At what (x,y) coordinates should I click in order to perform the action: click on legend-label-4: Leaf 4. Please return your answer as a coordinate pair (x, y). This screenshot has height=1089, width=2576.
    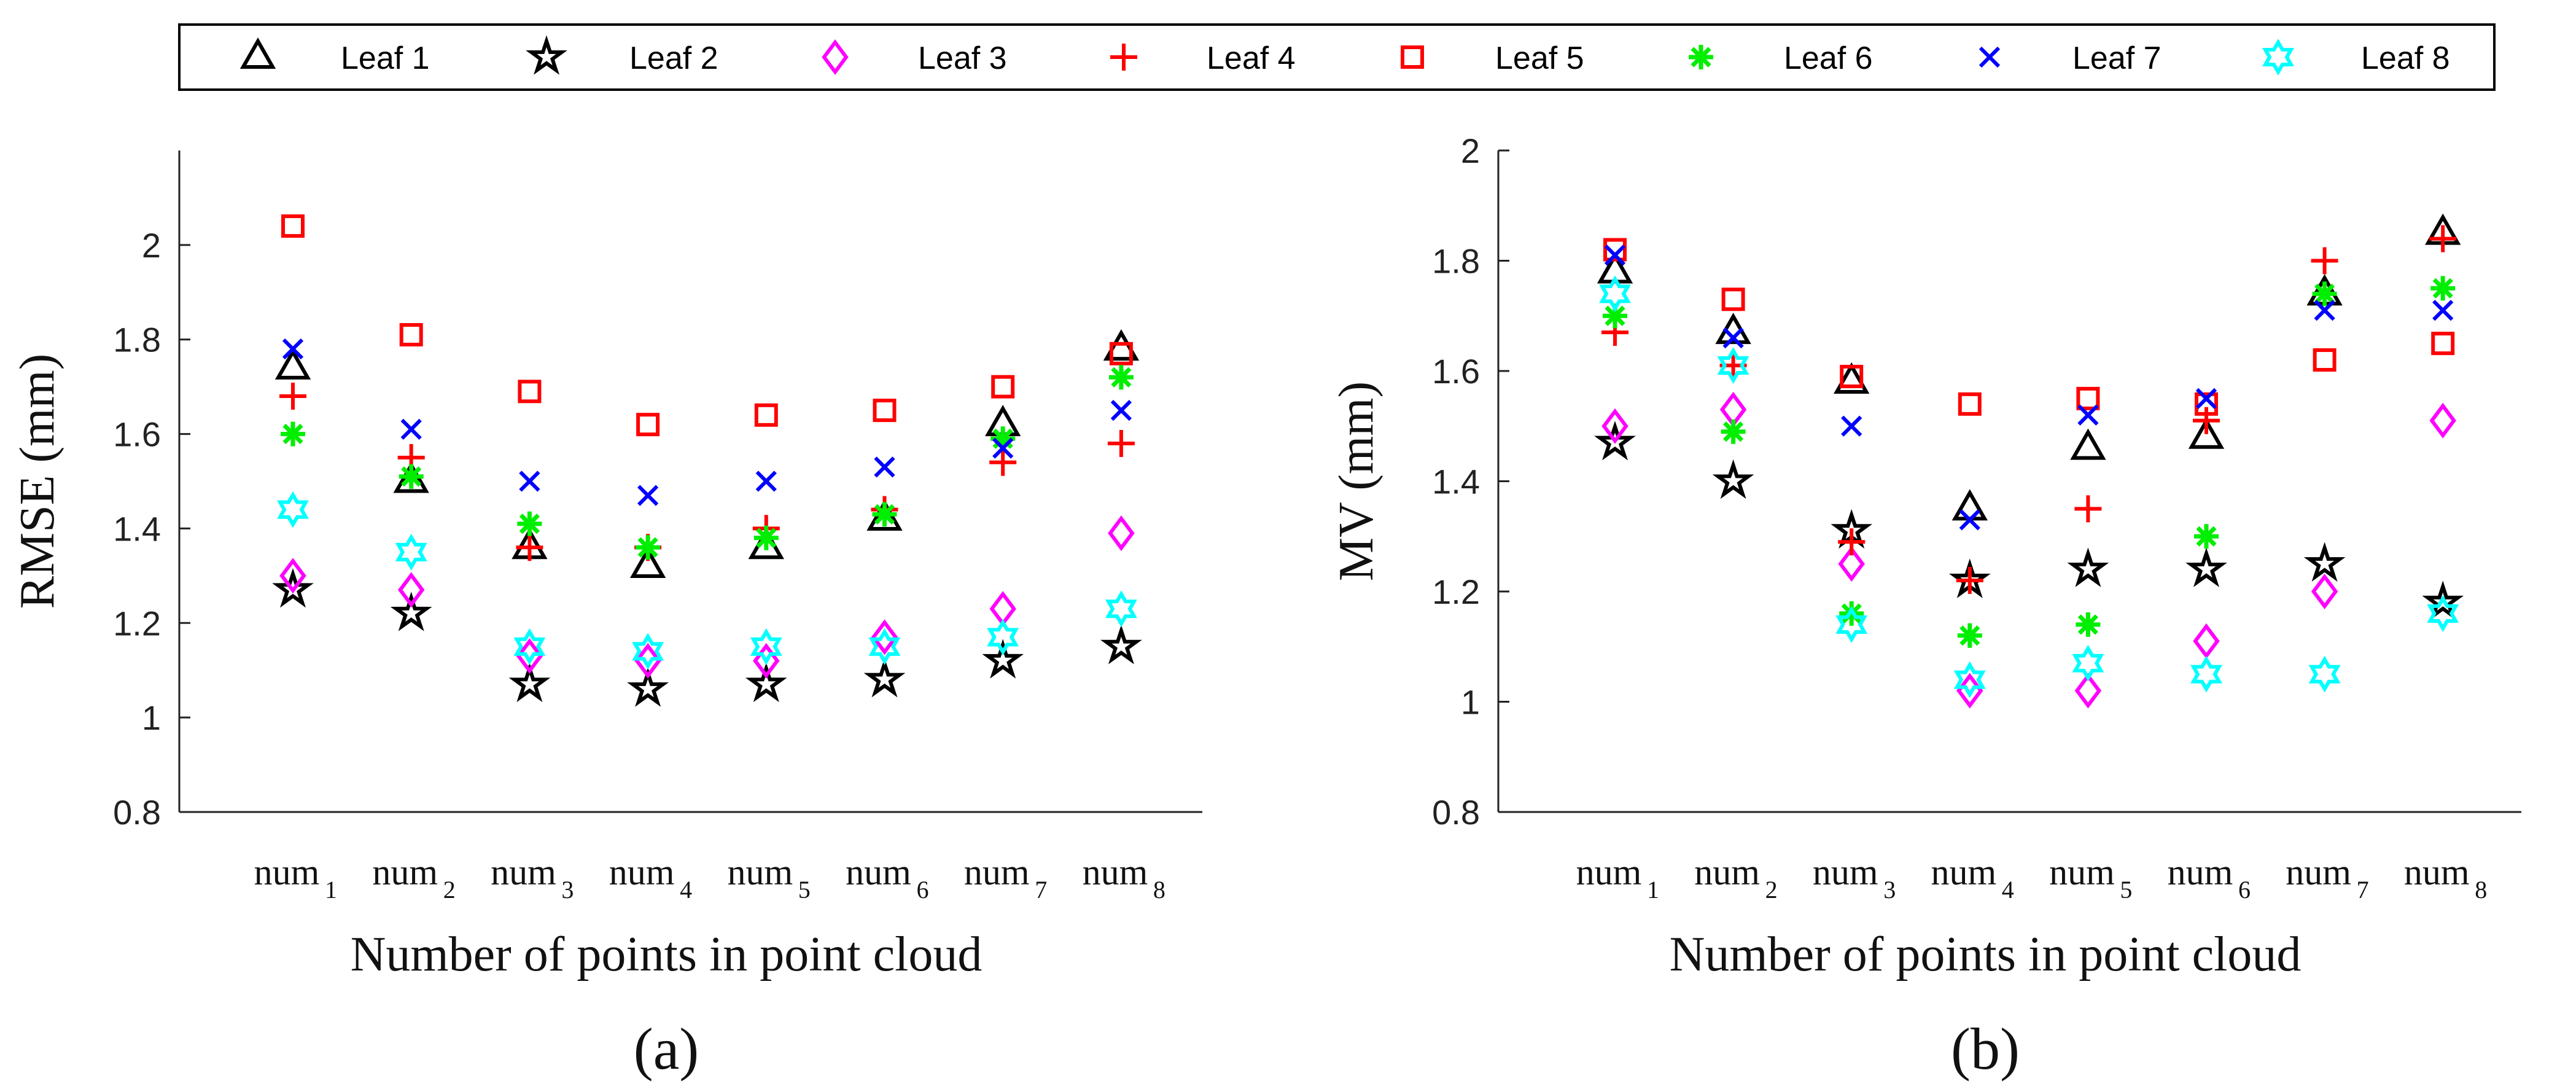
    Looking at the image, I should click on (1251, 58).